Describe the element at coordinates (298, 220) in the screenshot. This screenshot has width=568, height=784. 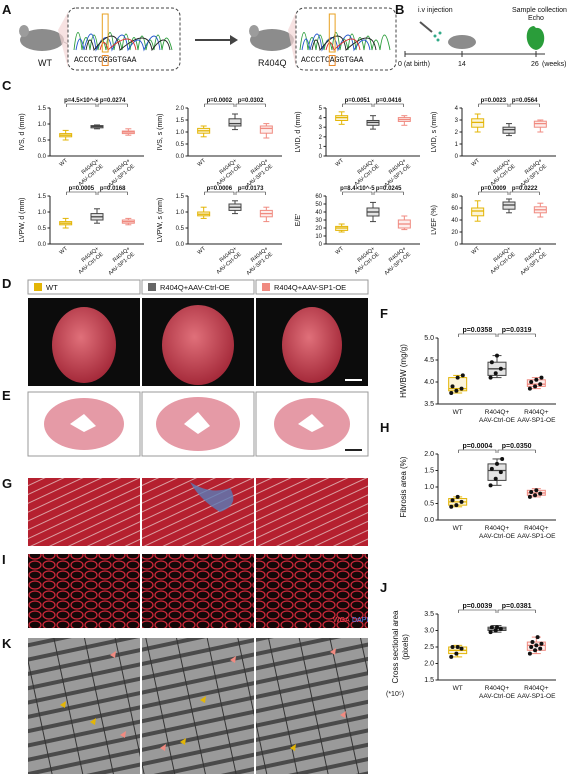
I see `y-axis-title: E/E'` at that location.